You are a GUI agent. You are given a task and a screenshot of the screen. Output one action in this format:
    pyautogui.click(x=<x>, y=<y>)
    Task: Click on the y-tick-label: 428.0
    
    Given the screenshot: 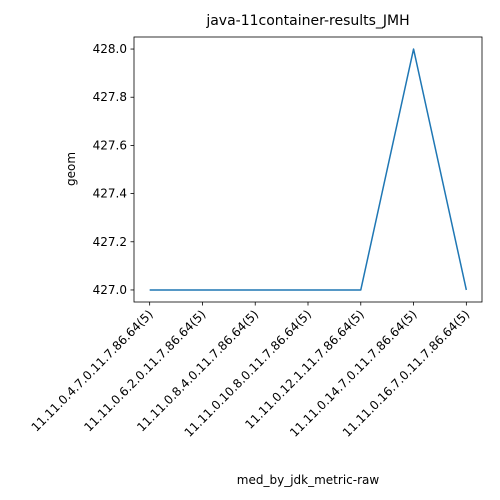 What is the action you would take?
    pyautogui.click(x=110, y=49)
    